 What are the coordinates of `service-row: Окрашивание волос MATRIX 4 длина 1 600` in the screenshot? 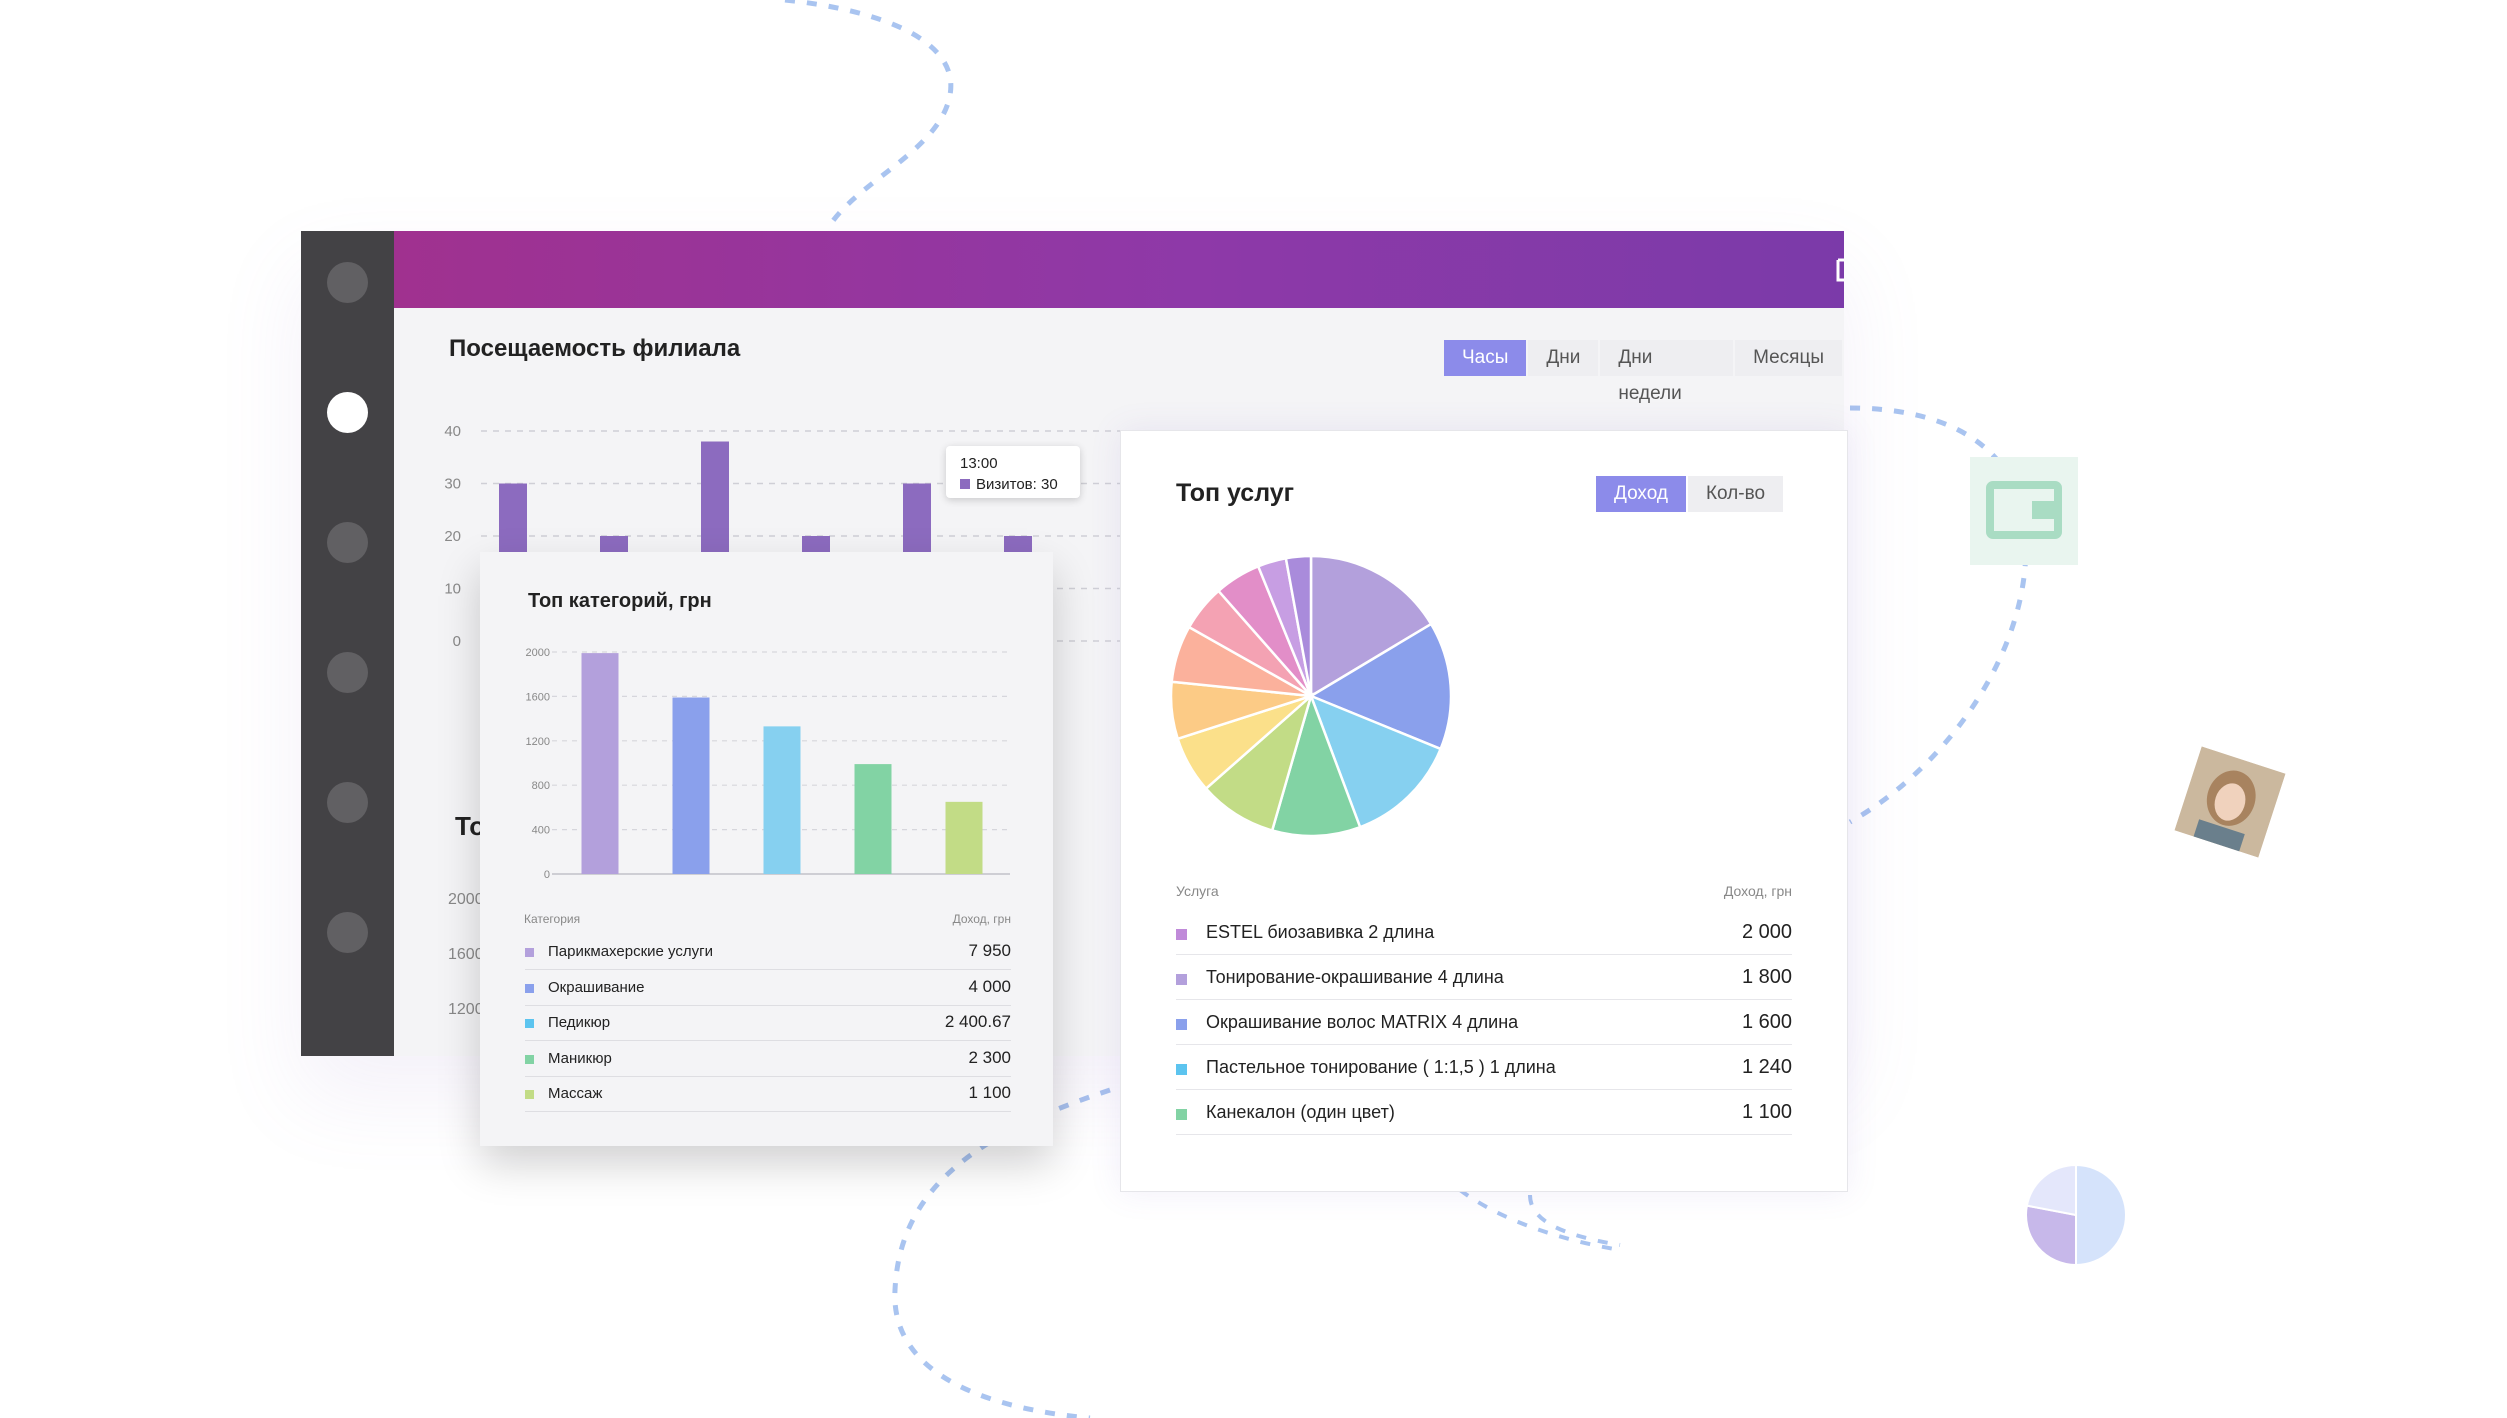 It's located at (1484, 1023).